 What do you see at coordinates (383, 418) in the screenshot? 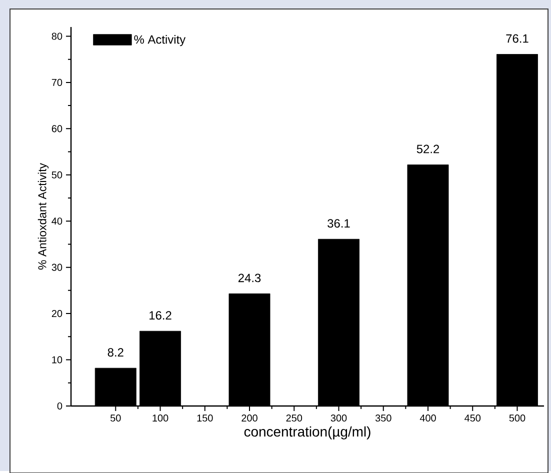
I see `x-tick-label: 350` at bounding box center [383, 418].